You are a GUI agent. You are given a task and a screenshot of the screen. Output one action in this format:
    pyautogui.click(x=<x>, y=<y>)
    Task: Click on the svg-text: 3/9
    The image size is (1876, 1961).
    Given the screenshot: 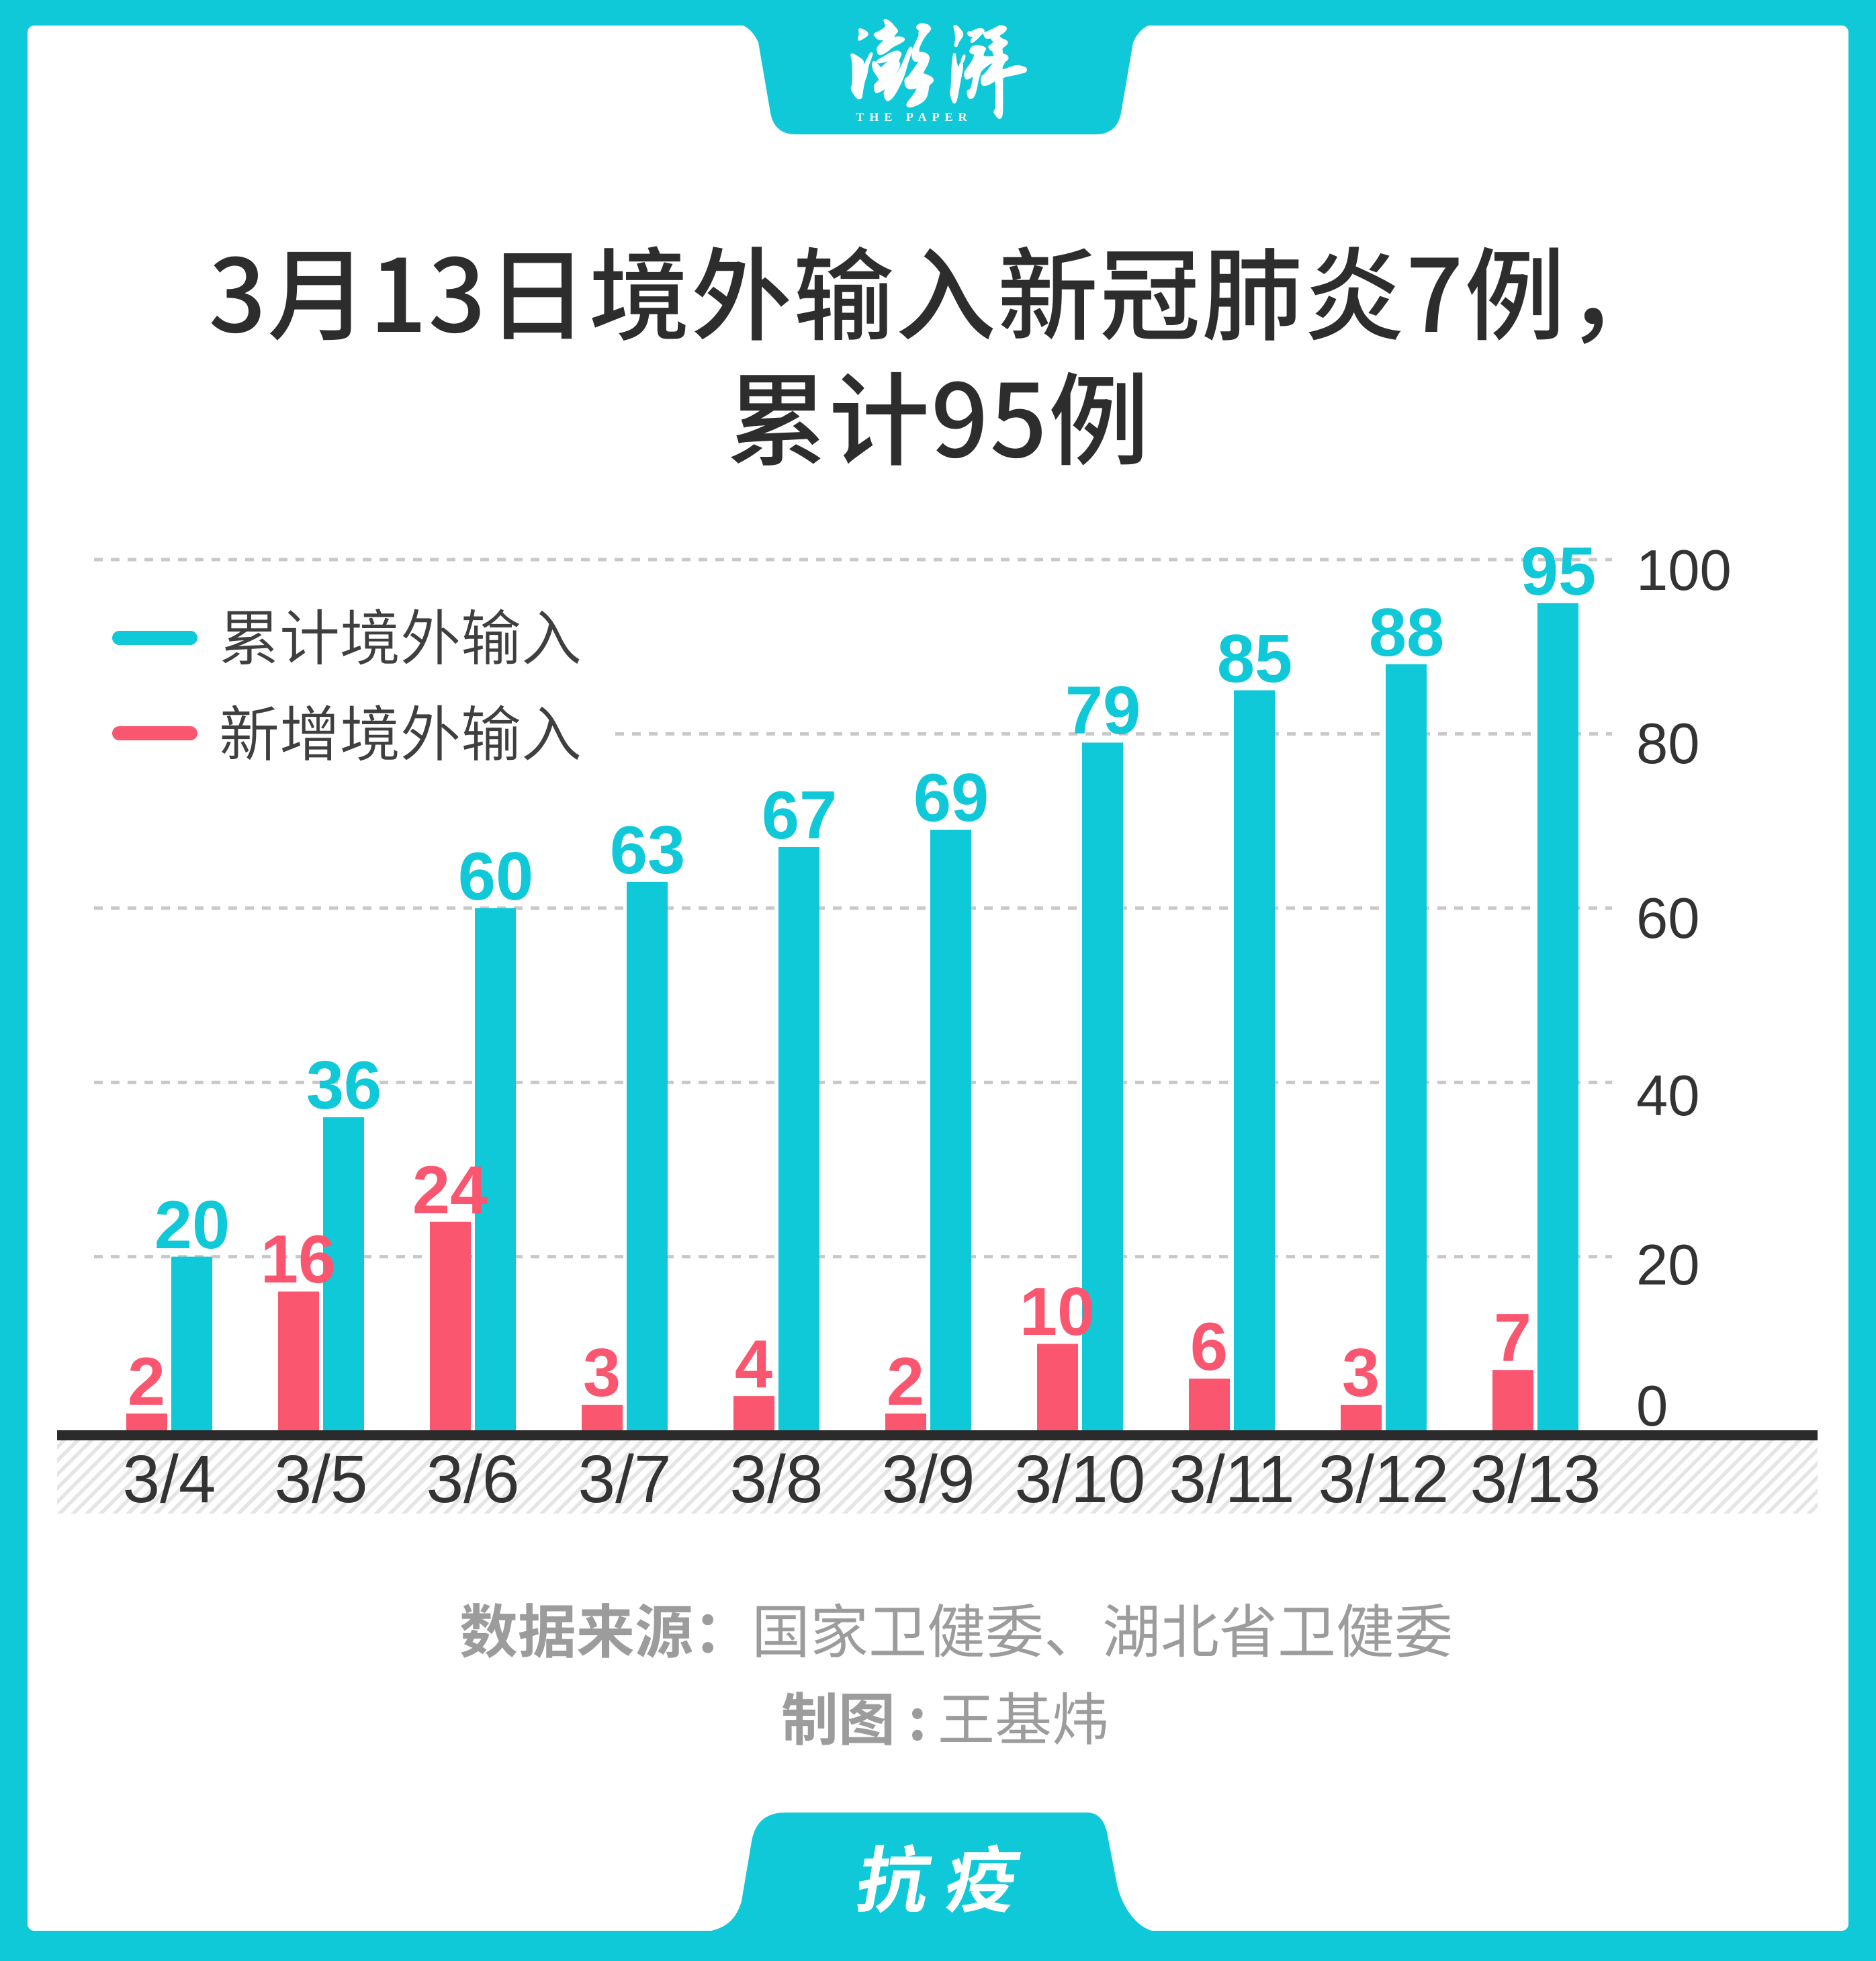 What is the action you would take?
    pyautogui.click(x=928, y=1479)
    